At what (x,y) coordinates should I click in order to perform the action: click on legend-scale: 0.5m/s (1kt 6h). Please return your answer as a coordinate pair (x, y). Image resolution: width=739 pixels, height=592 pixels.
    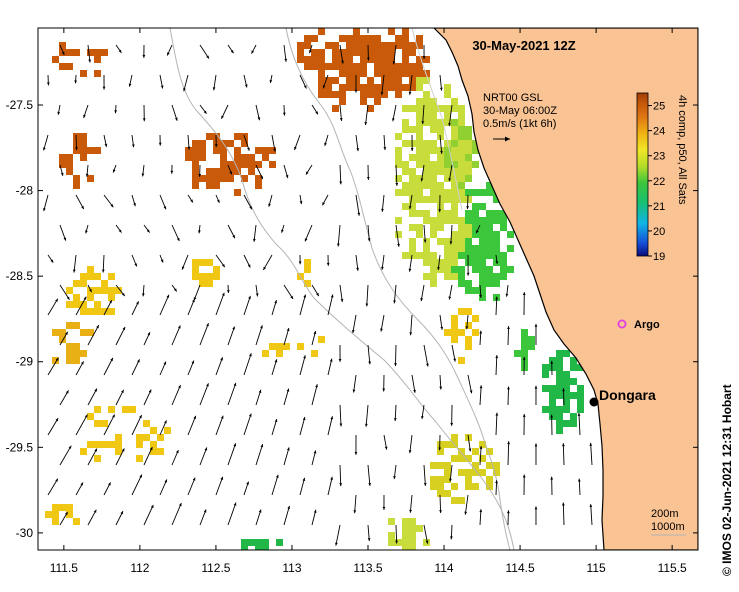
    Looking at the image, I should click on (519, 124).